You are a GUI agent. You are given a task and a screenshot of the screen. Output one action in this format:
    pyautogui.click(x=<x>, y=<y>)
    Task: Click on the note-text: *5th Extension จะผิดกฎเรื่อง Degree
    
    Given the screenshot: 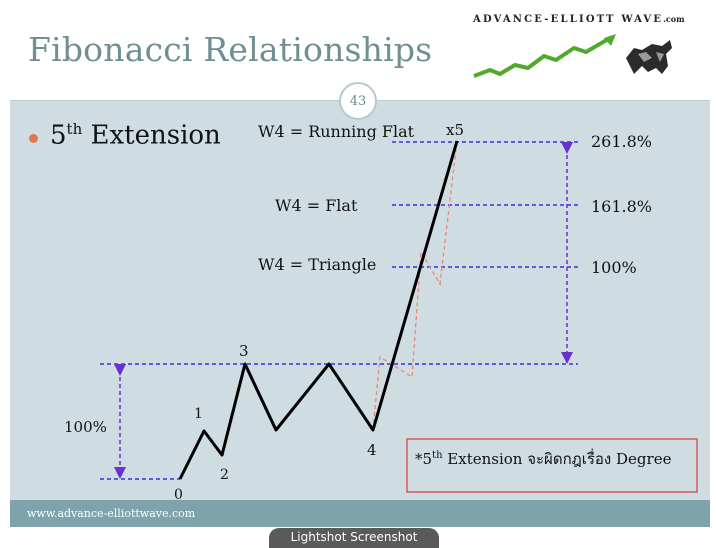 What is the action you would take?
    pyautogui.click(x=543, y=458)
    